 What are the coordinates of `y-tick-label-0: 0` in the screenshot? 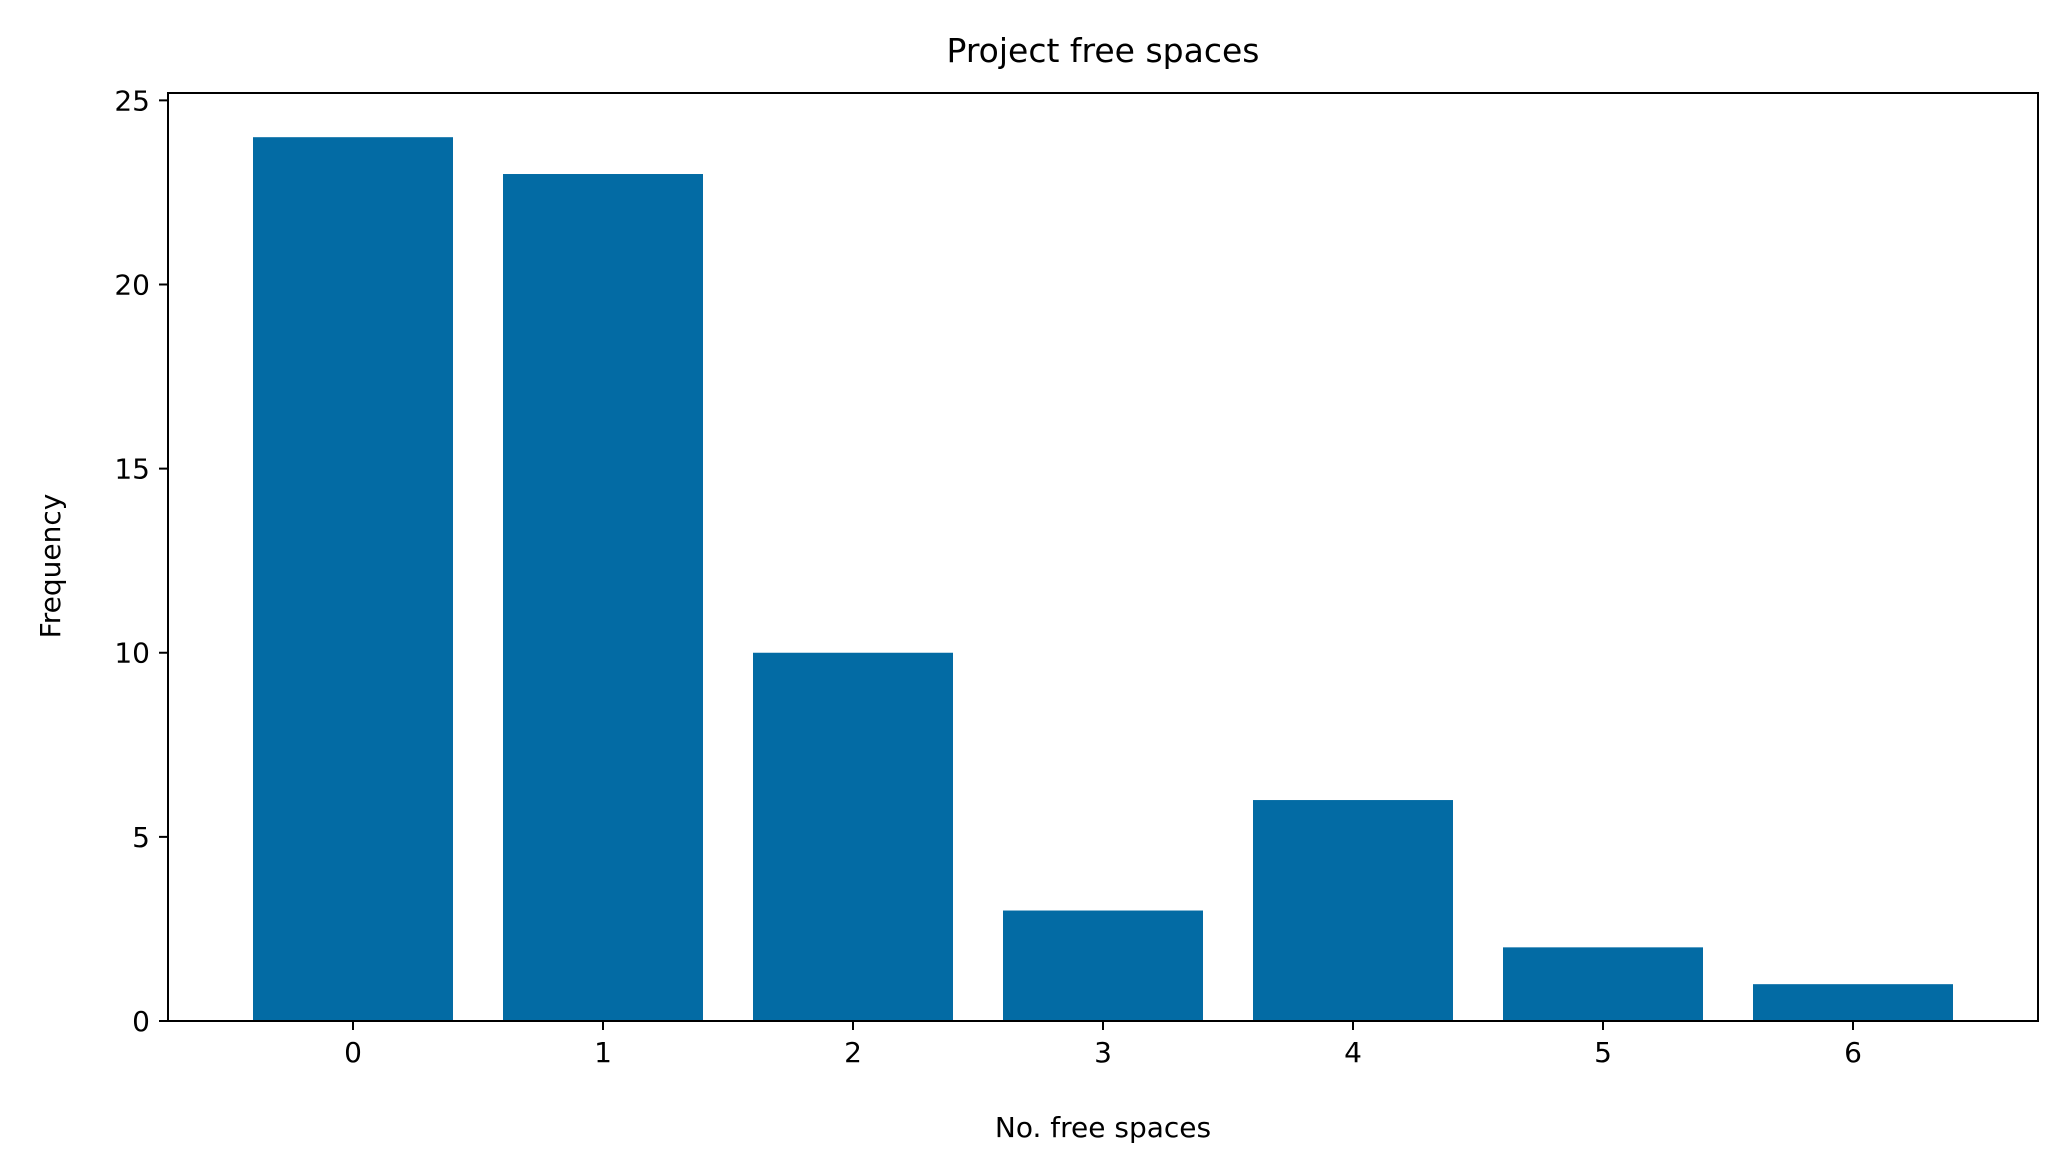 It's located at (141, 1021).